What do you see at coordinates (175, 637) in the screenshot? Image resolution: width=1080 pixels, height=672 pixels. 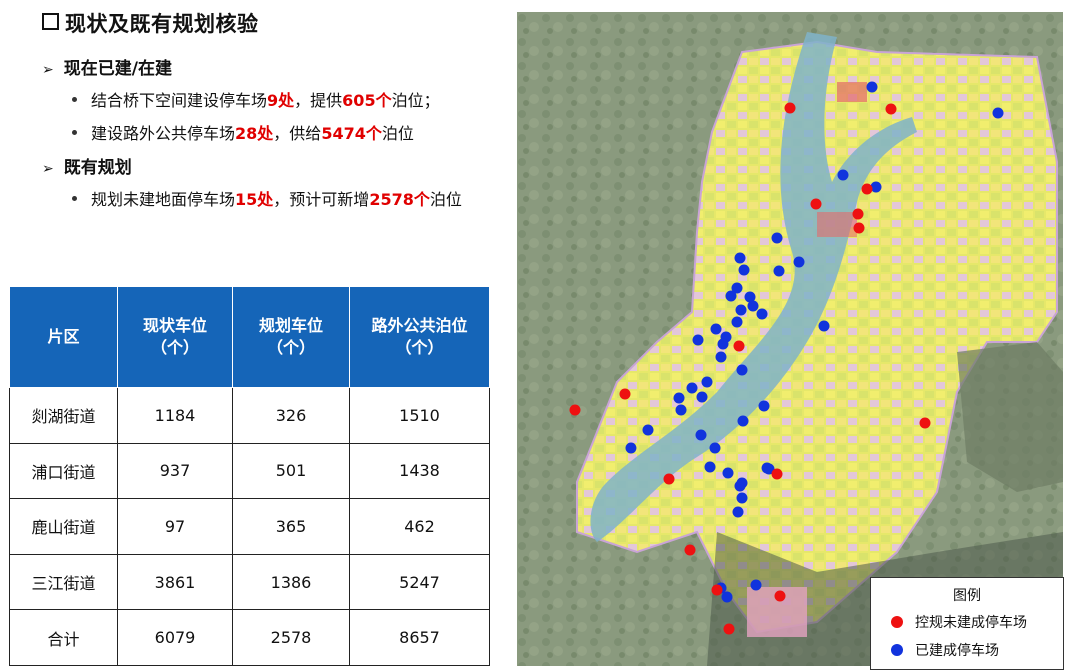 I see `table-cell: 6079` at bounding box center [175, 637].